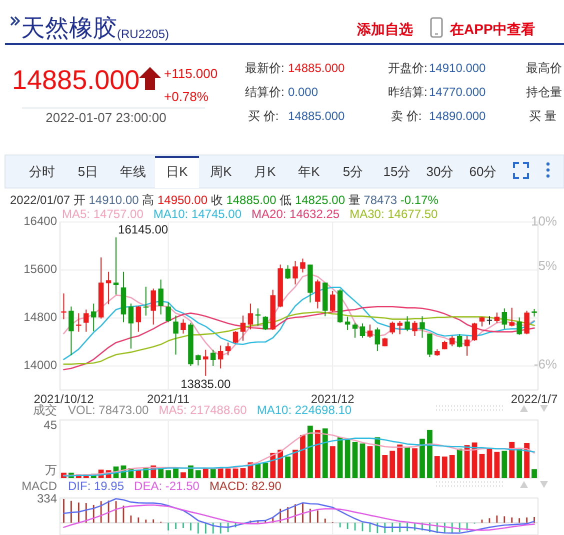  I want to click on legend: MA5: 14757.00 MA10: 14745.00 MA20: 14632.25 MA30: 14677.50, so click(250, 214).